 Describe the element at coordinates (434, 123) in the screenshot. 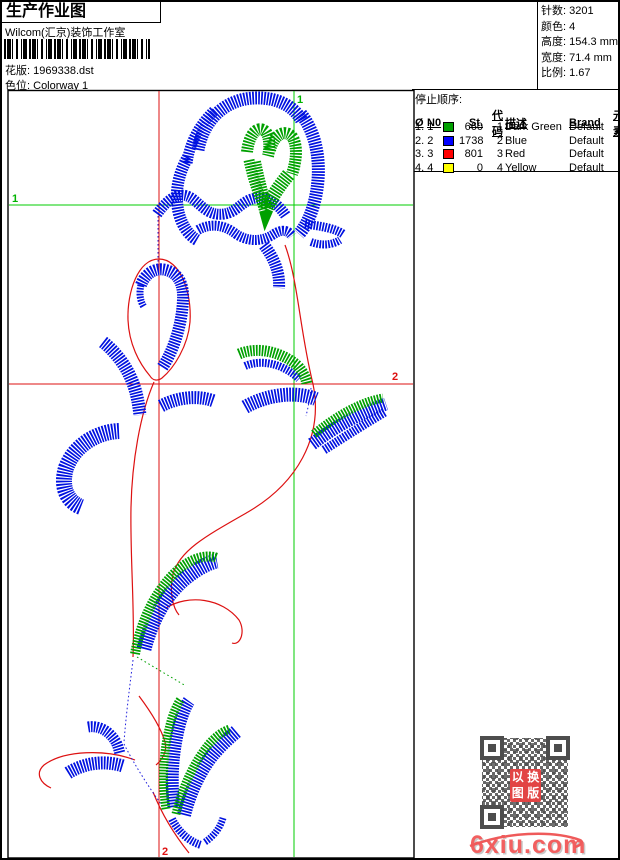

I see `col-n0: N0` at that location.